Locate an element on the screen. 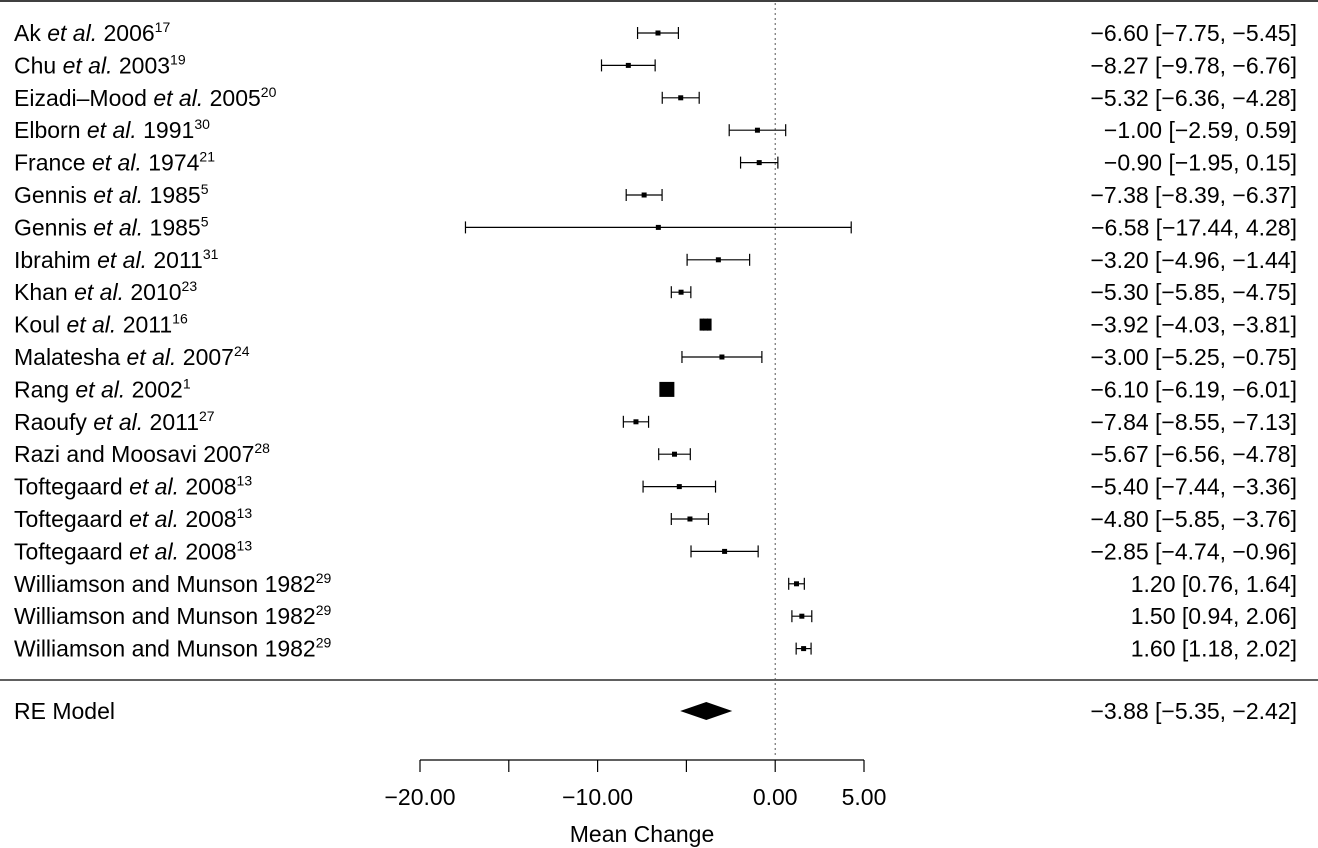 Image resolution: width=1318 pixels, height=848 pixels. study-author: Razi and Moosavi is located at coordinates (108, 454).